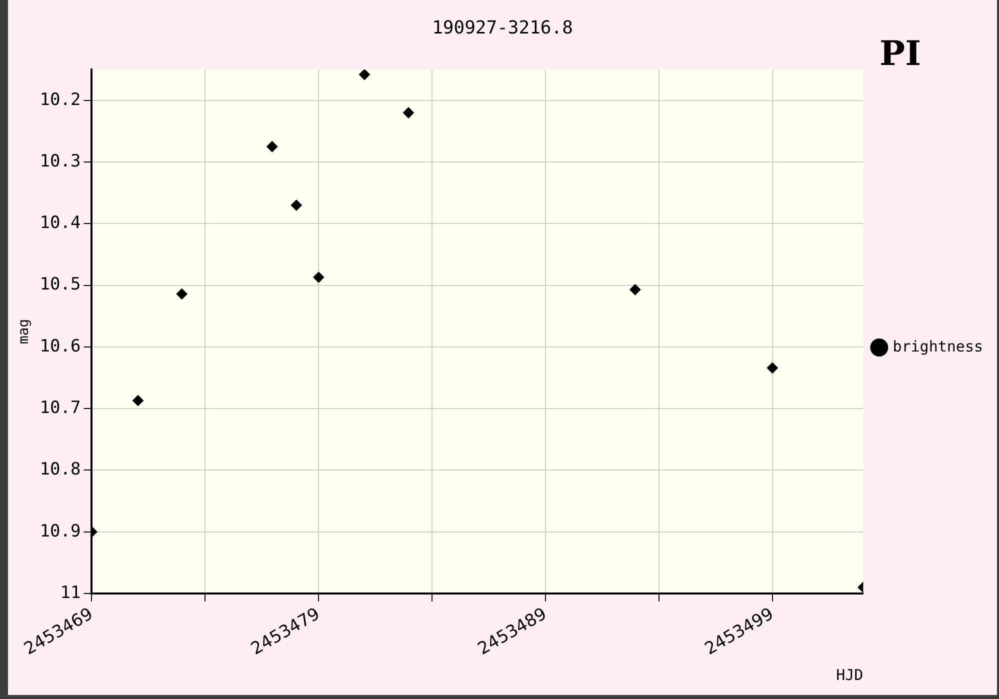 Image resolution: width=999 pixels, height=699 pixels. Describe the element at coordinates (850, 675) in the screenshot. I see `x-axis-title: HJD` at that location.